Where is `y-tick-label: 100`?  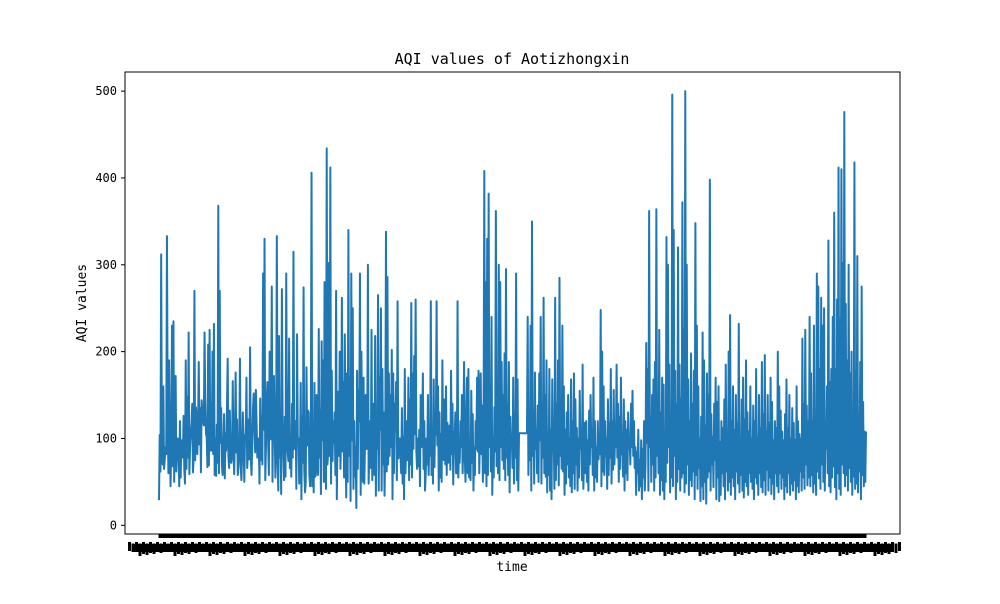 y-tick-label: 100 is located at coordinates (106, 438).